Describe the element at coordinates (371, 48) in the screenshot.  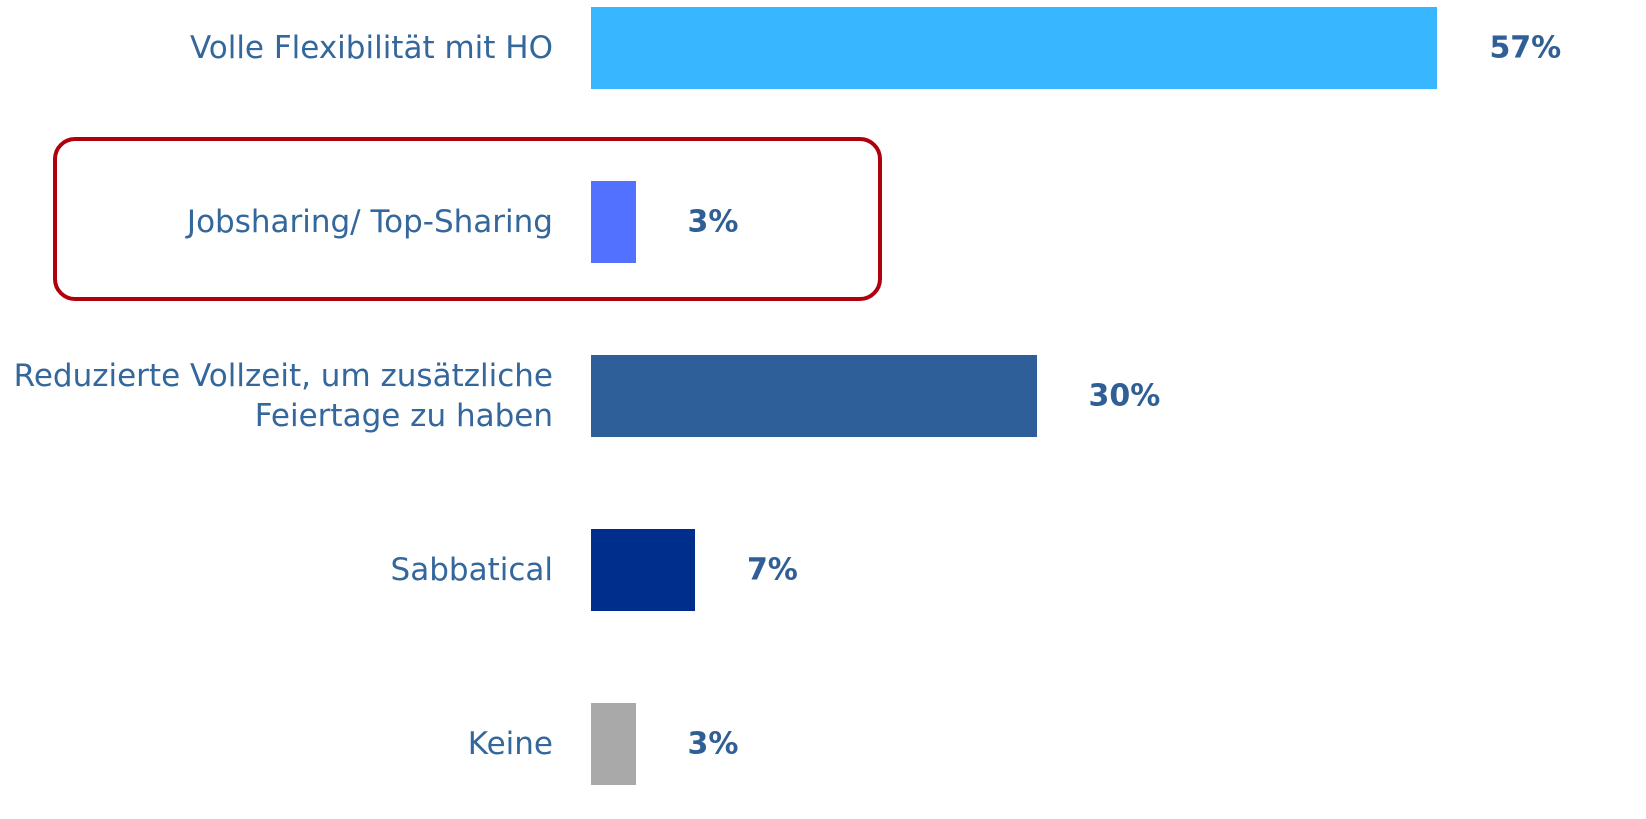
I see `category-label: Volle Flexibilität mit HO` at that location.